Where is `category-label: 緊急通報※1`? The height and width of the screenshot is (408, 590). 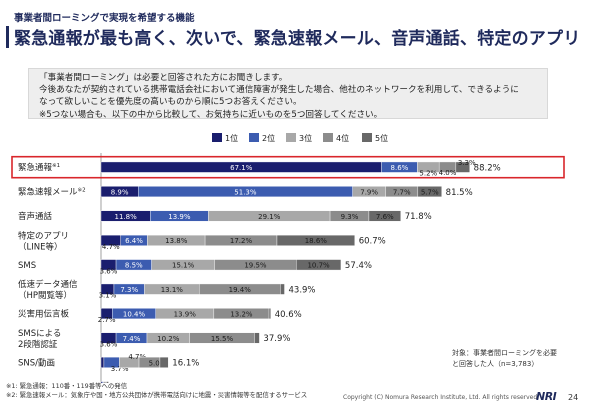
category-label: 緊急通報※1 is located at coordinates (39, 167).